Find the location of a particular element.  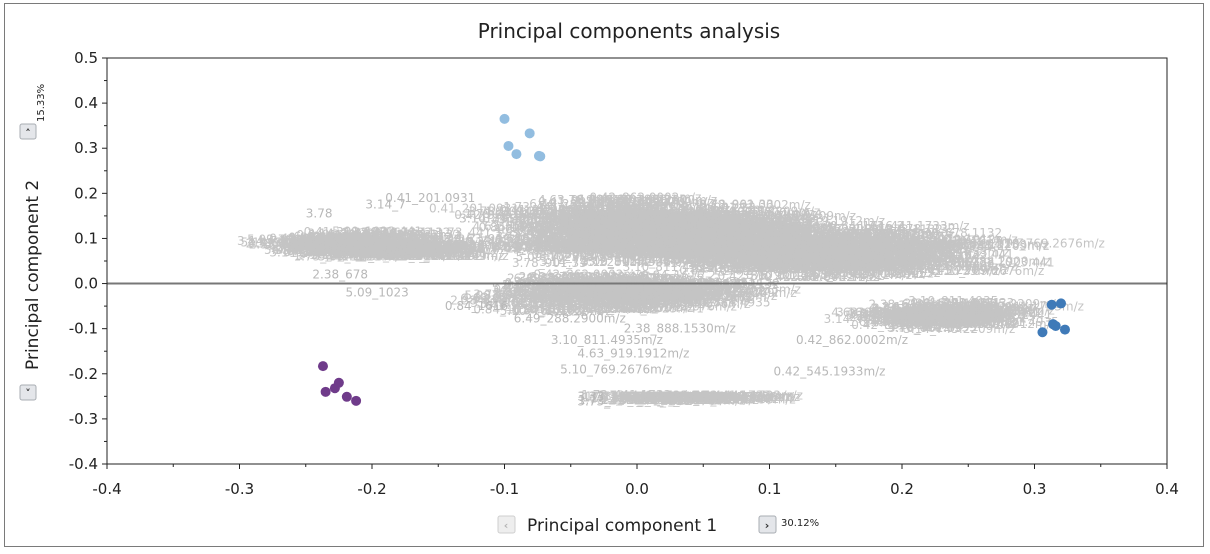

chevron-right-icon: › is located at coordinates (767, 525).